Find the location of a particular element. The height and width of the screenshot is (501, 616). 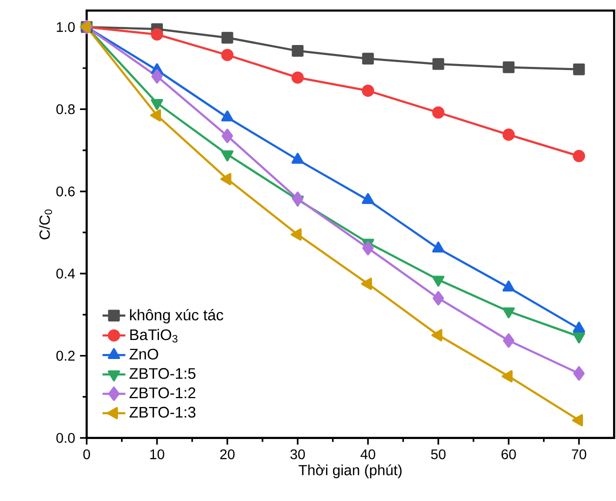

y-tick-label: 0.6 is located at coordinates (65, 191).